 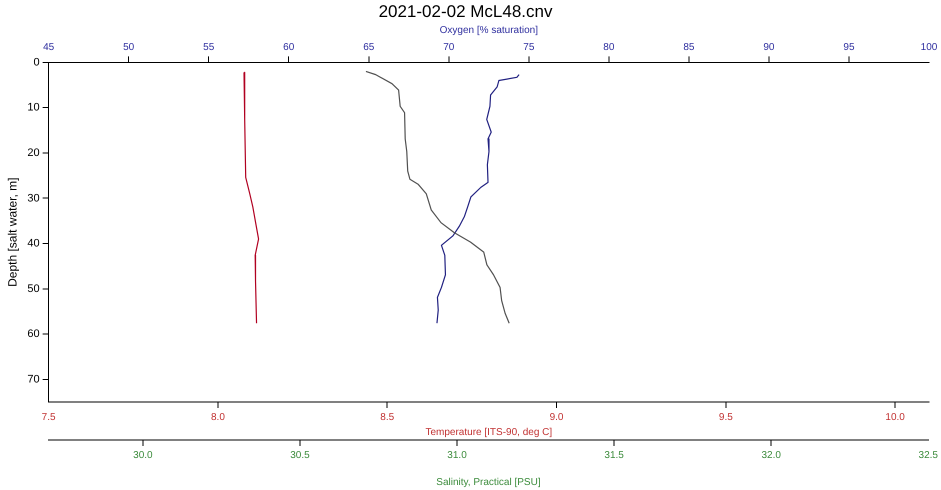 What do you see at coordinates (33, 198) in the screenshot?
I see `y-tick-label: 30` at bounding box center [33, 198].